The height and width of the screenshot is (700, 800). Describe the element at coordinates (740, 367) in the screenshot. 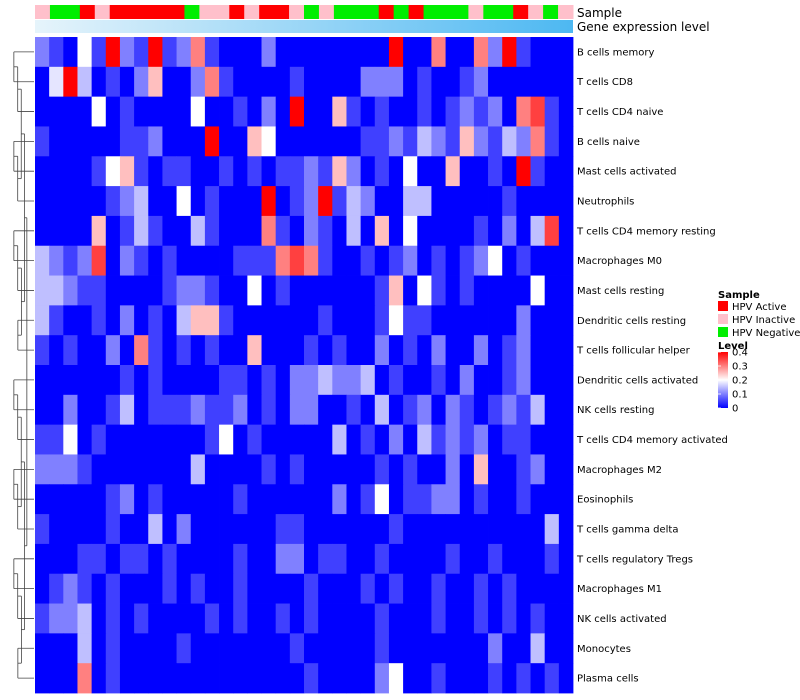

I see `level-tick-label: 0.3` at that location.